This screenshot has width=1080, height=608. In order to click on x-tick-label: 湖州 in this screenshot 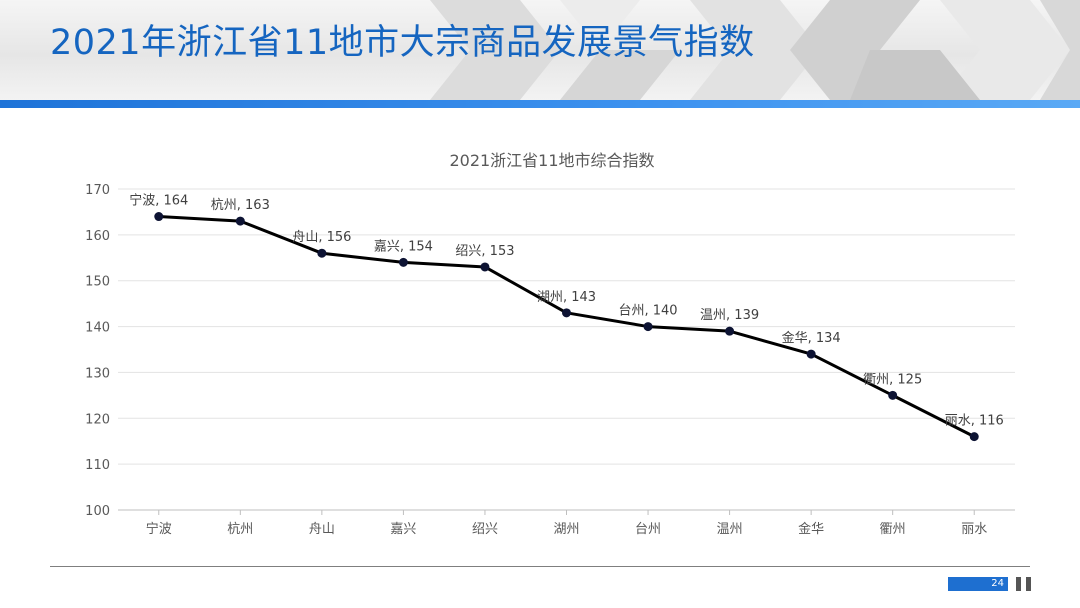, I will do `click(566, 529)`.